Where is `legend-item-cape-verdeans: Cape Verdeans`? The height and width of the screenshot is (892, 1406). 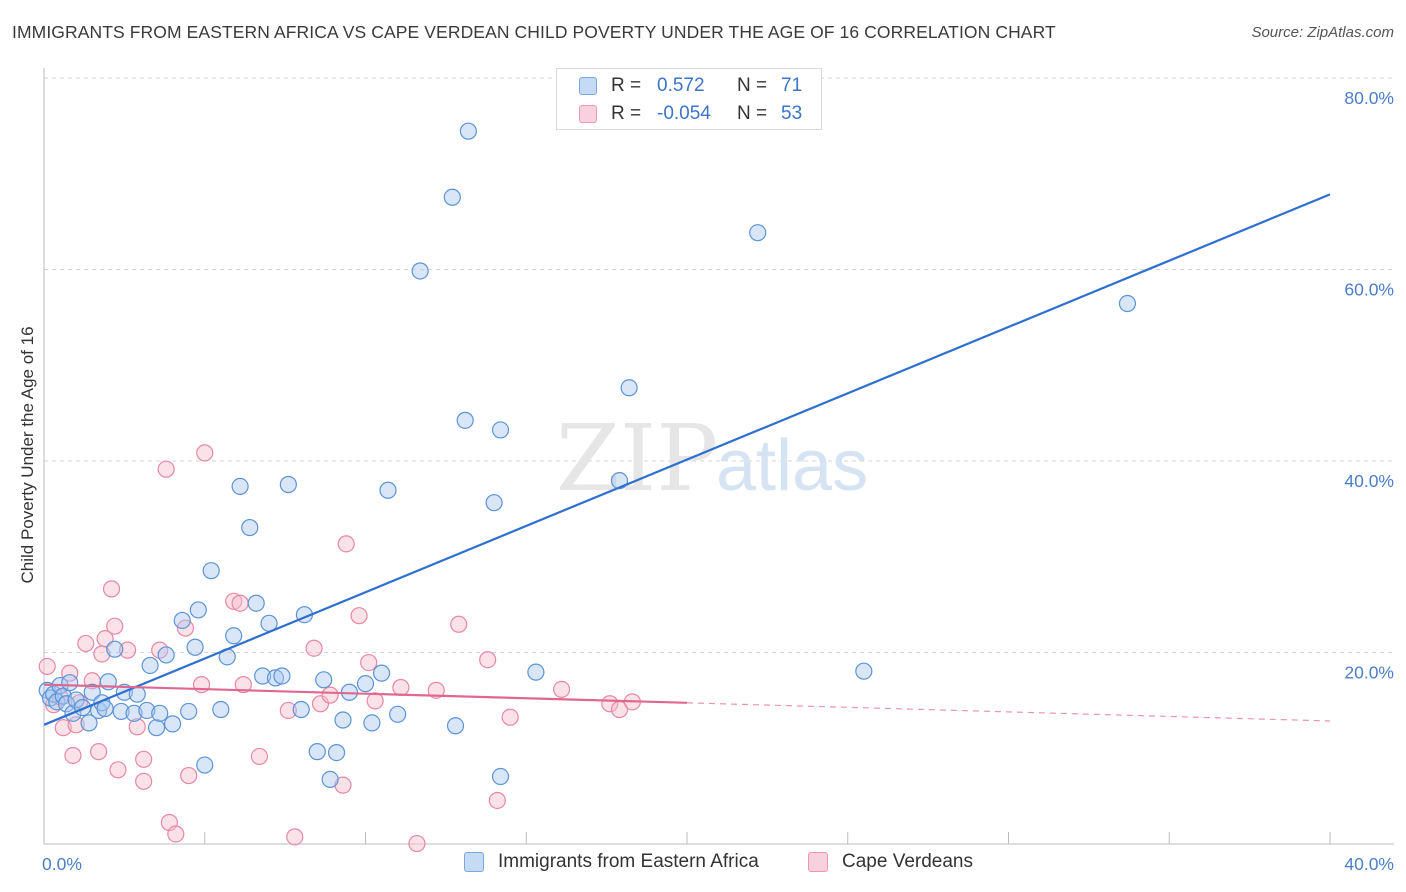 legend-item-cape-verdeans: Cape Verdeans is located at coordinates (890, 862).